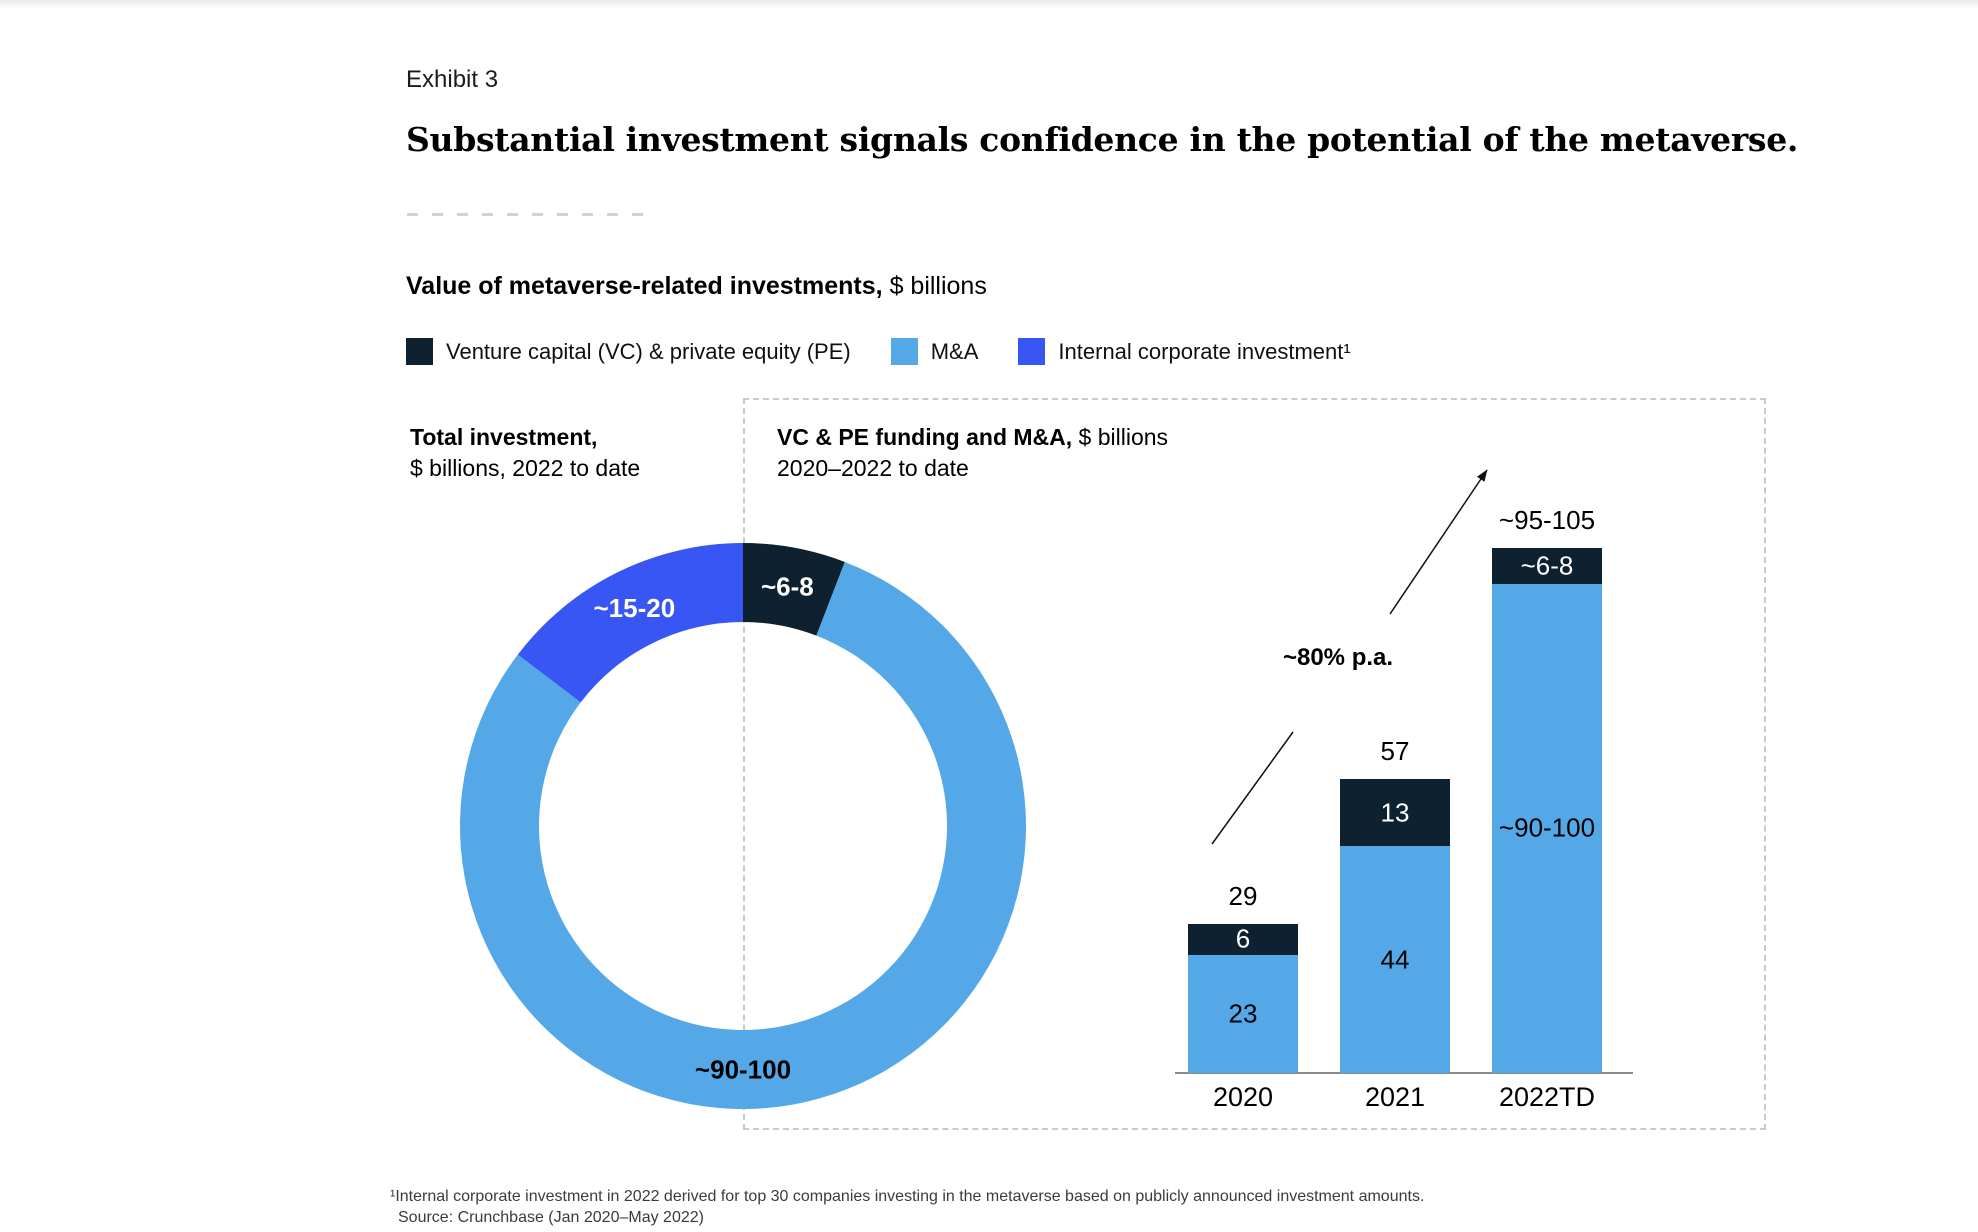 The width and height of the screenshot is (1978, 1232). Describe the element at coordinates (1547, 1097) in the screenshot. I see `x-axis-label-2022TD: 2022TD` at that location.